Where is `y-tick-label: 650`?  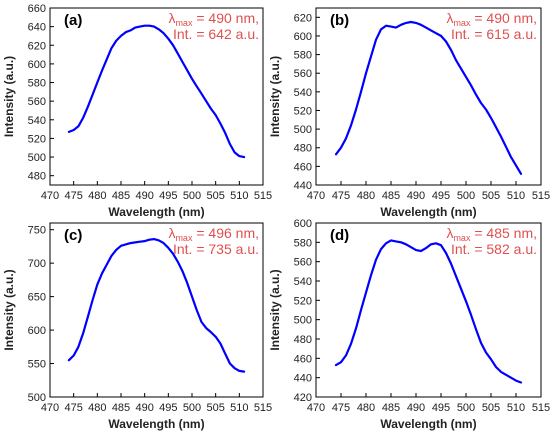 y-tick-label: 650 is located at coordinates (37, 298).